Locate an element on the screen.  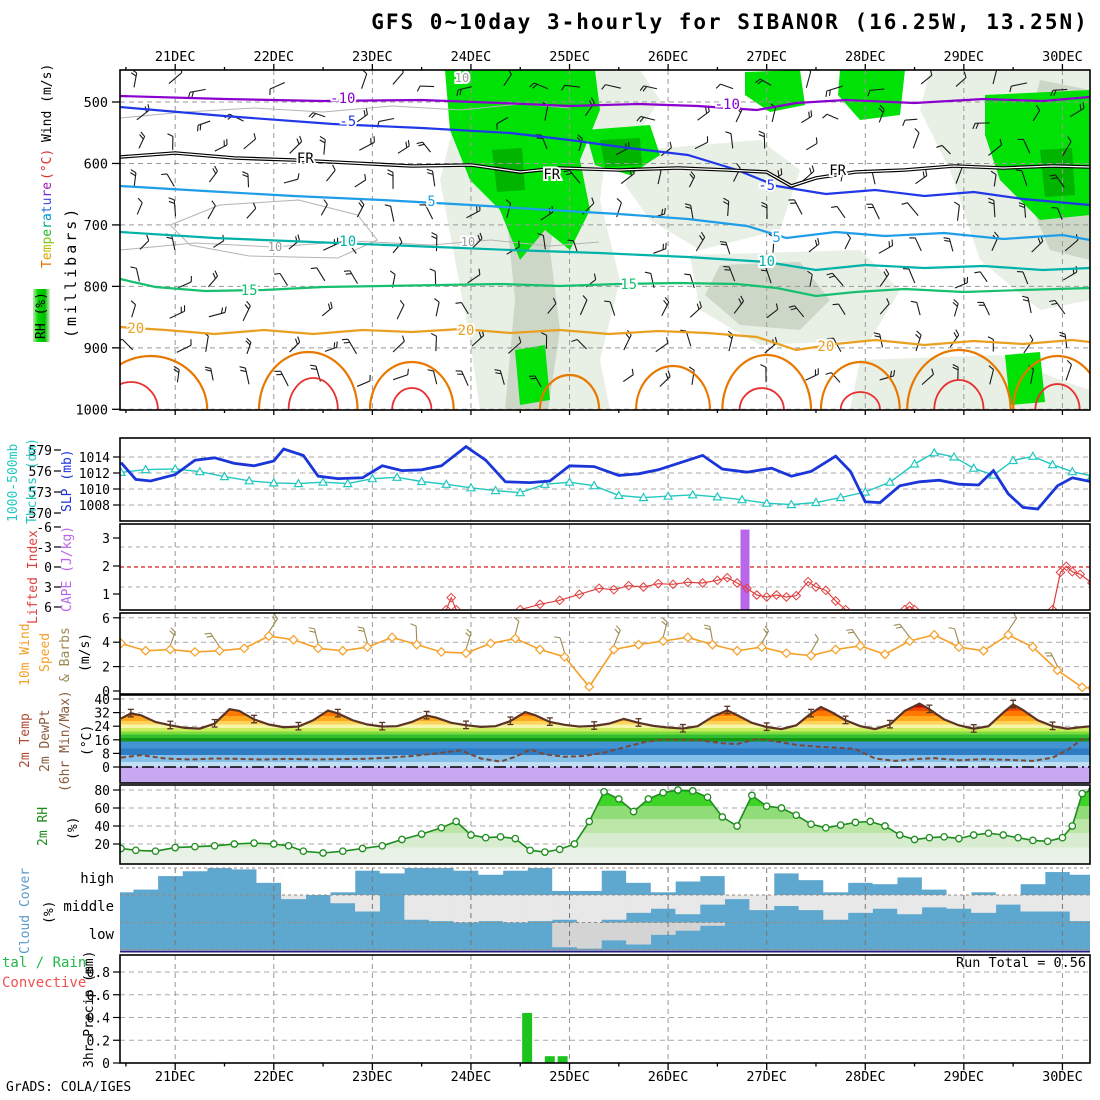
chart-text: 22DEC is located at coordinates (273, 1077).